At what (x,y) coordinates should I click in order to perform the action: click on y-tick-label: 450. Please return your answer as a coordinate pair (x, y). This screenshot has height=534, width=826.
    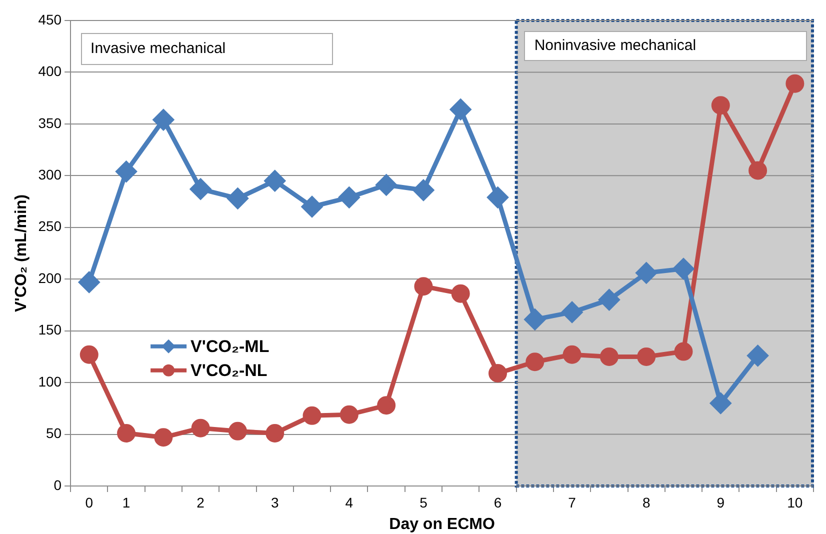
    Looking at the image, I should click on (50, 19).